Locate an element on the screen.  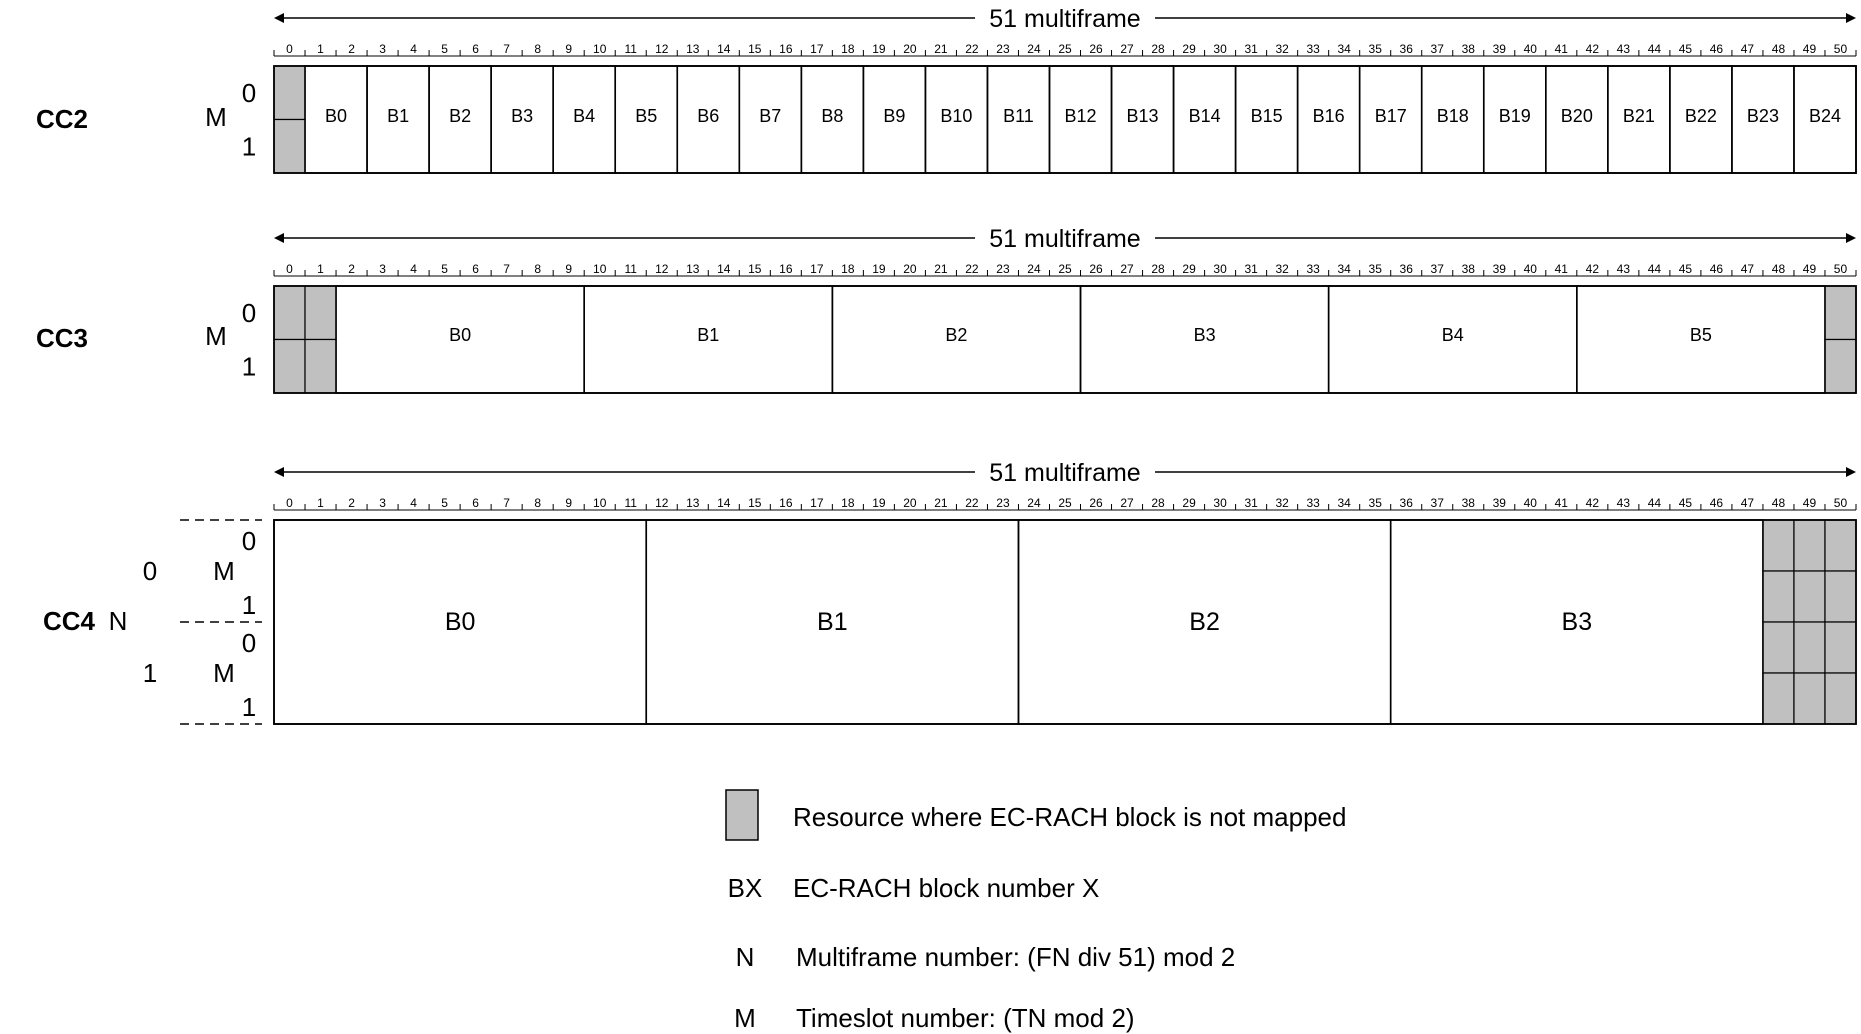
tick-label: 3 is located at coordinates (382, 269).